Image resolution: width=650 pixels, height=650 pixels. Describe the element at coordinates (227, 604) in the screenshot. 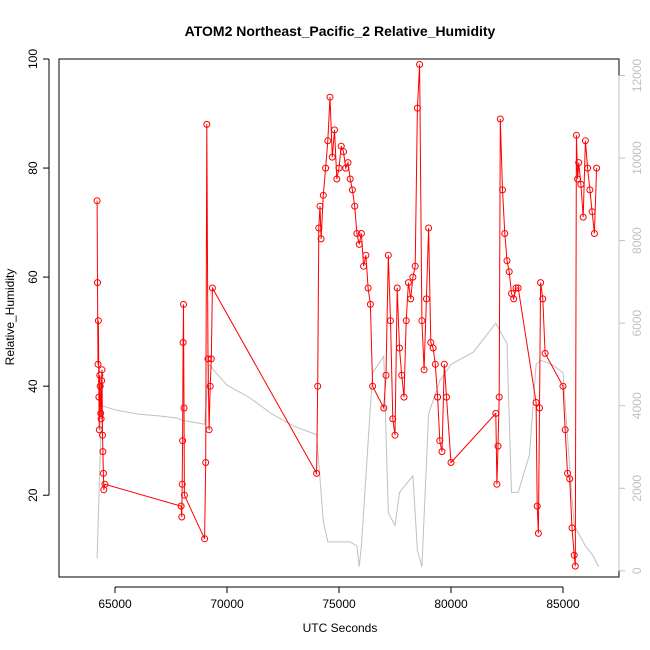

I see `x-tick-label: 70000` at that location.